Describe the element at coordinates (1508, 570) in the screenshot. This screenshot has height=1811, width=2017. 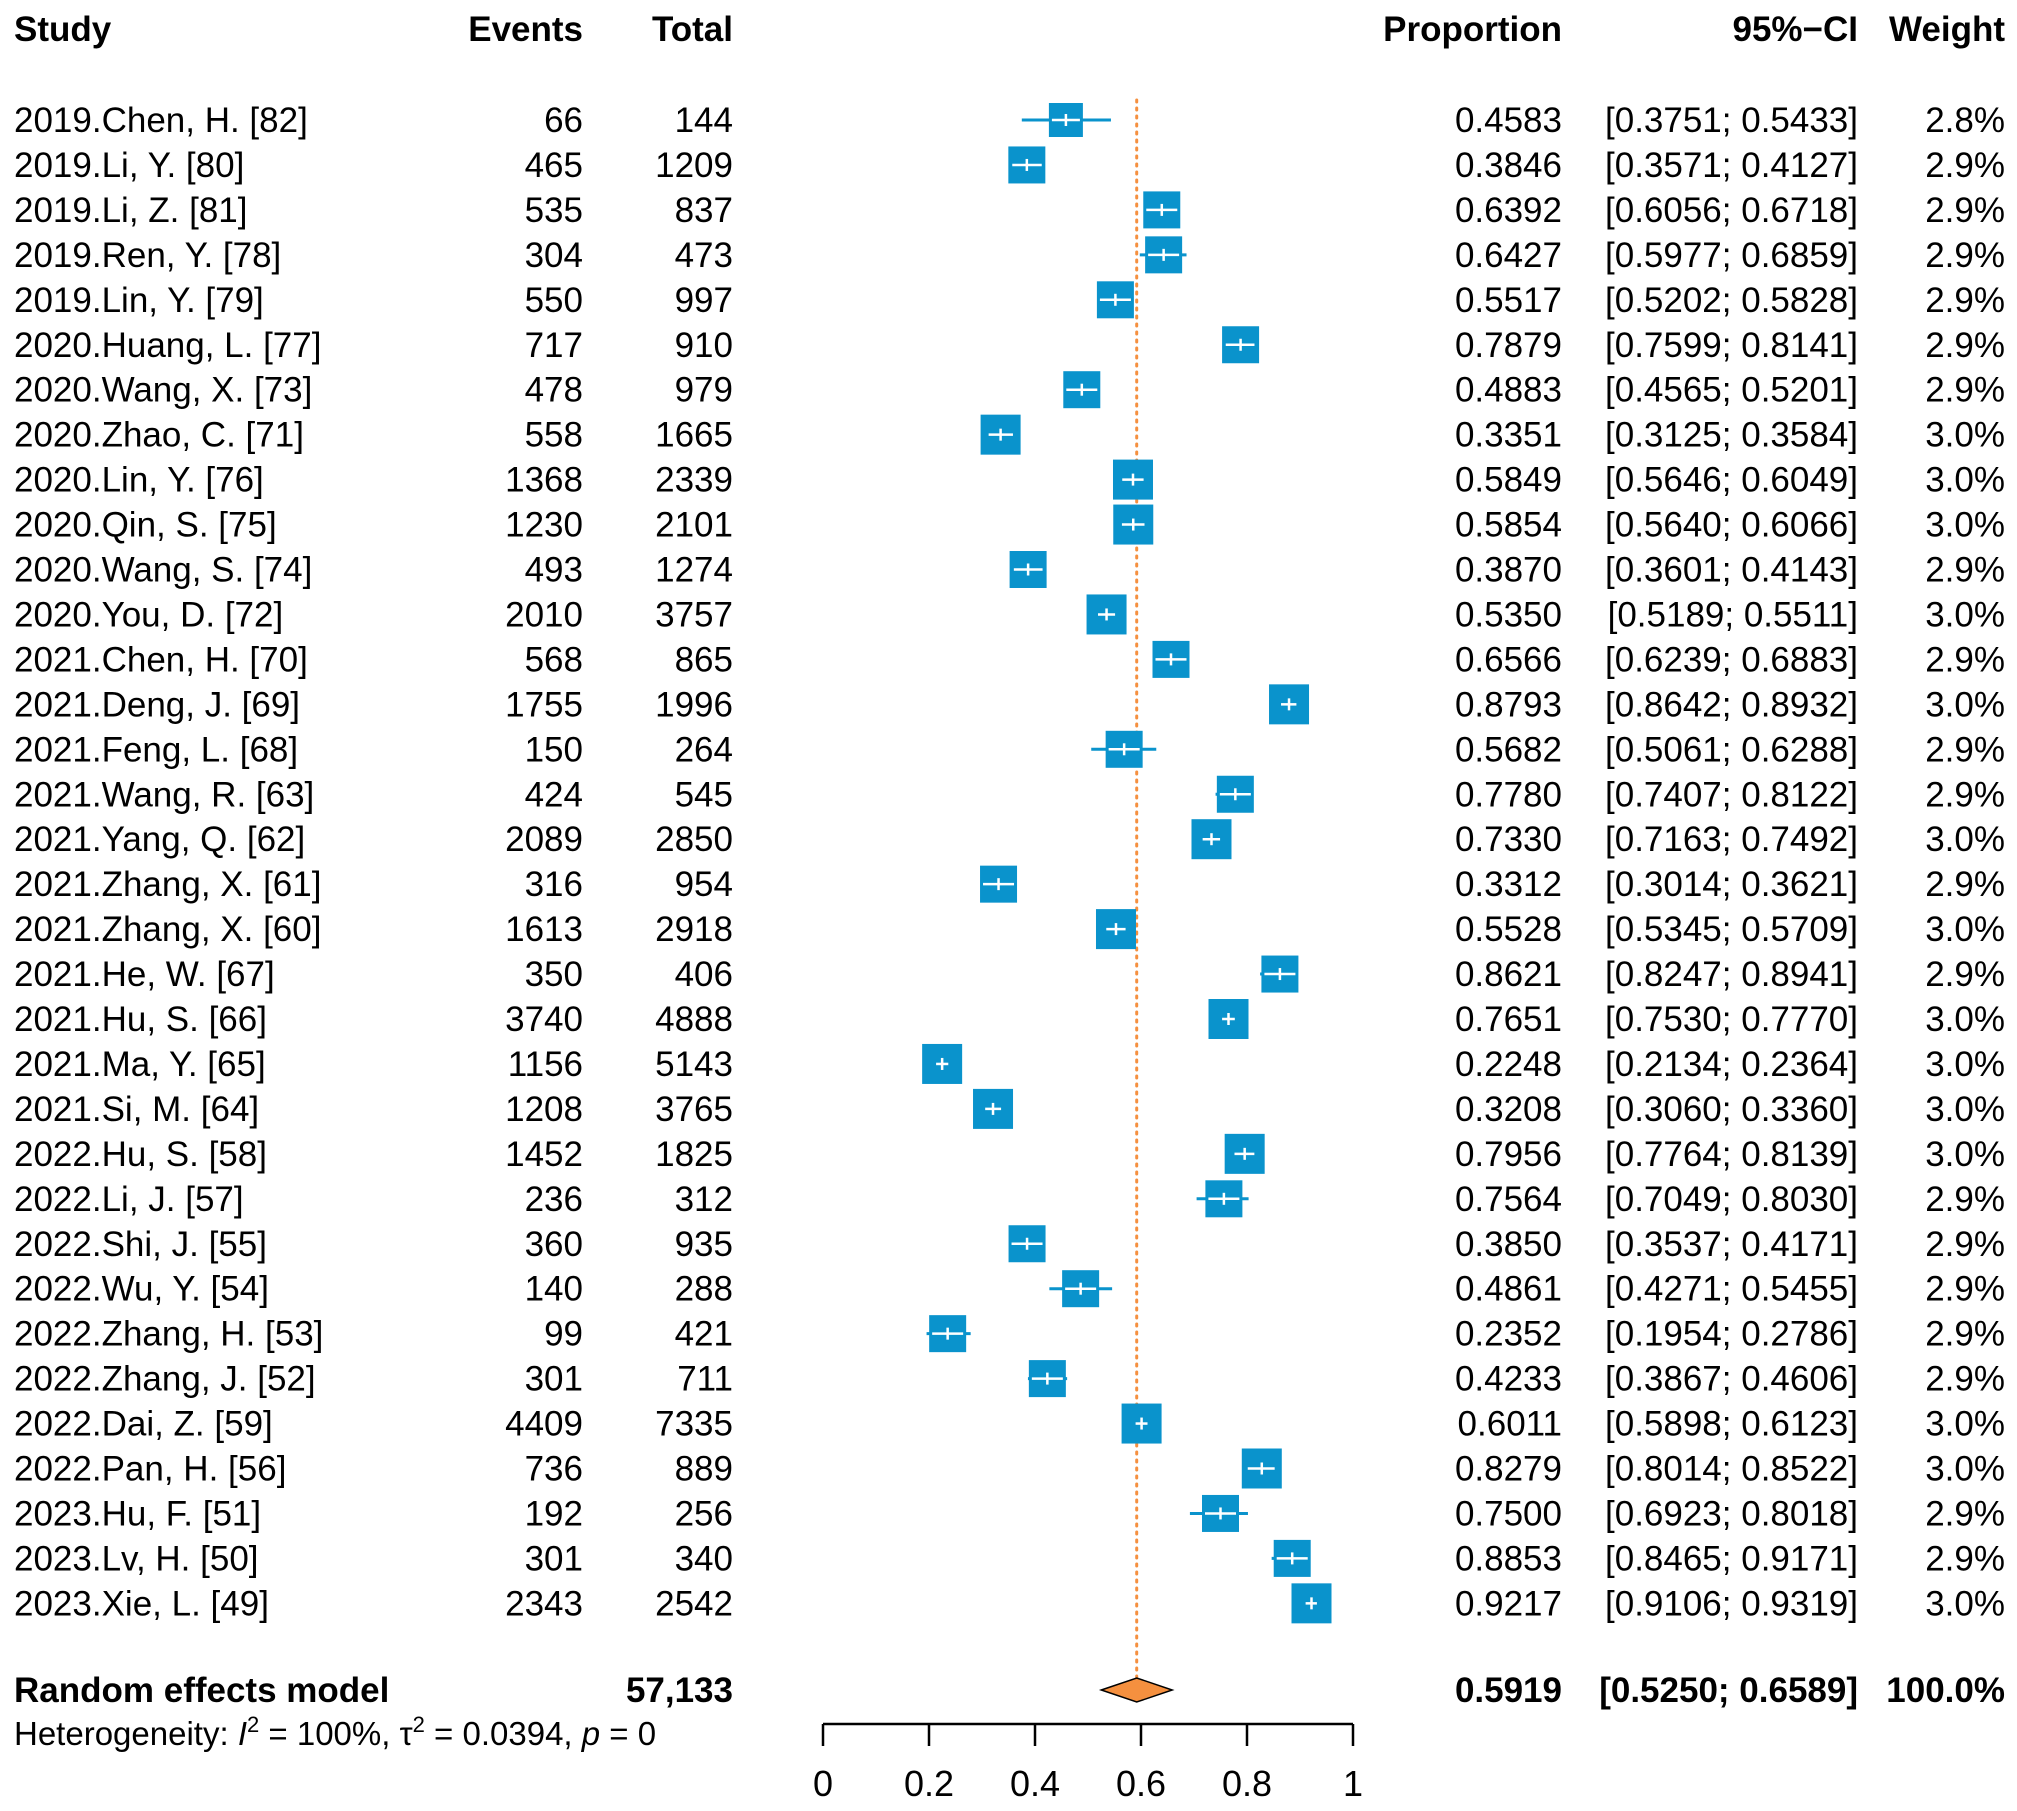
I see `proportion-value: 0.3870` at that location.